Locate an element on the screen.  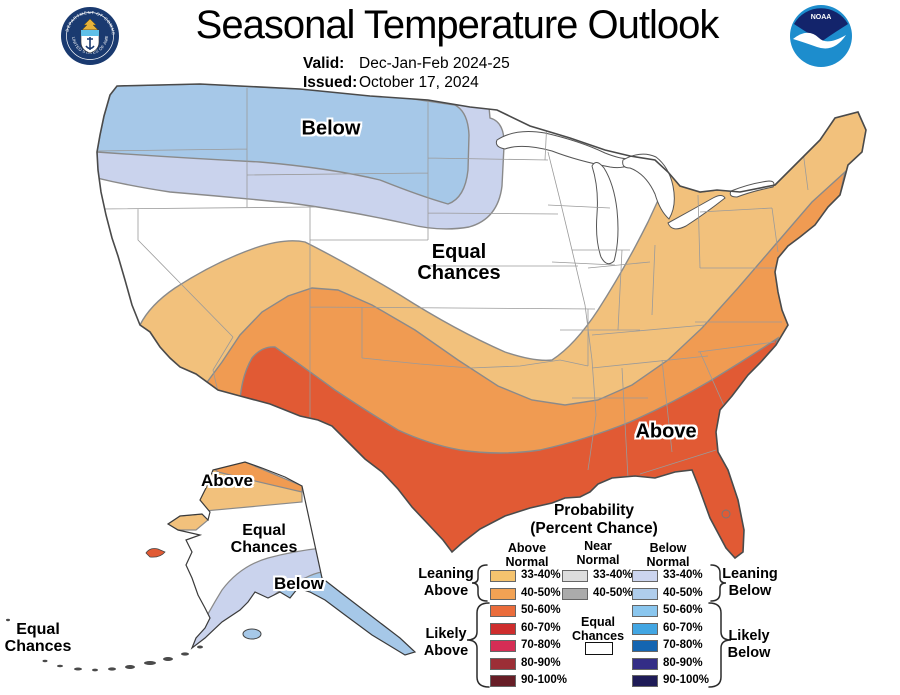
valid-line: Valid: Dec-Jan-Feb 2024-25 is located at coordinates (406, 64).